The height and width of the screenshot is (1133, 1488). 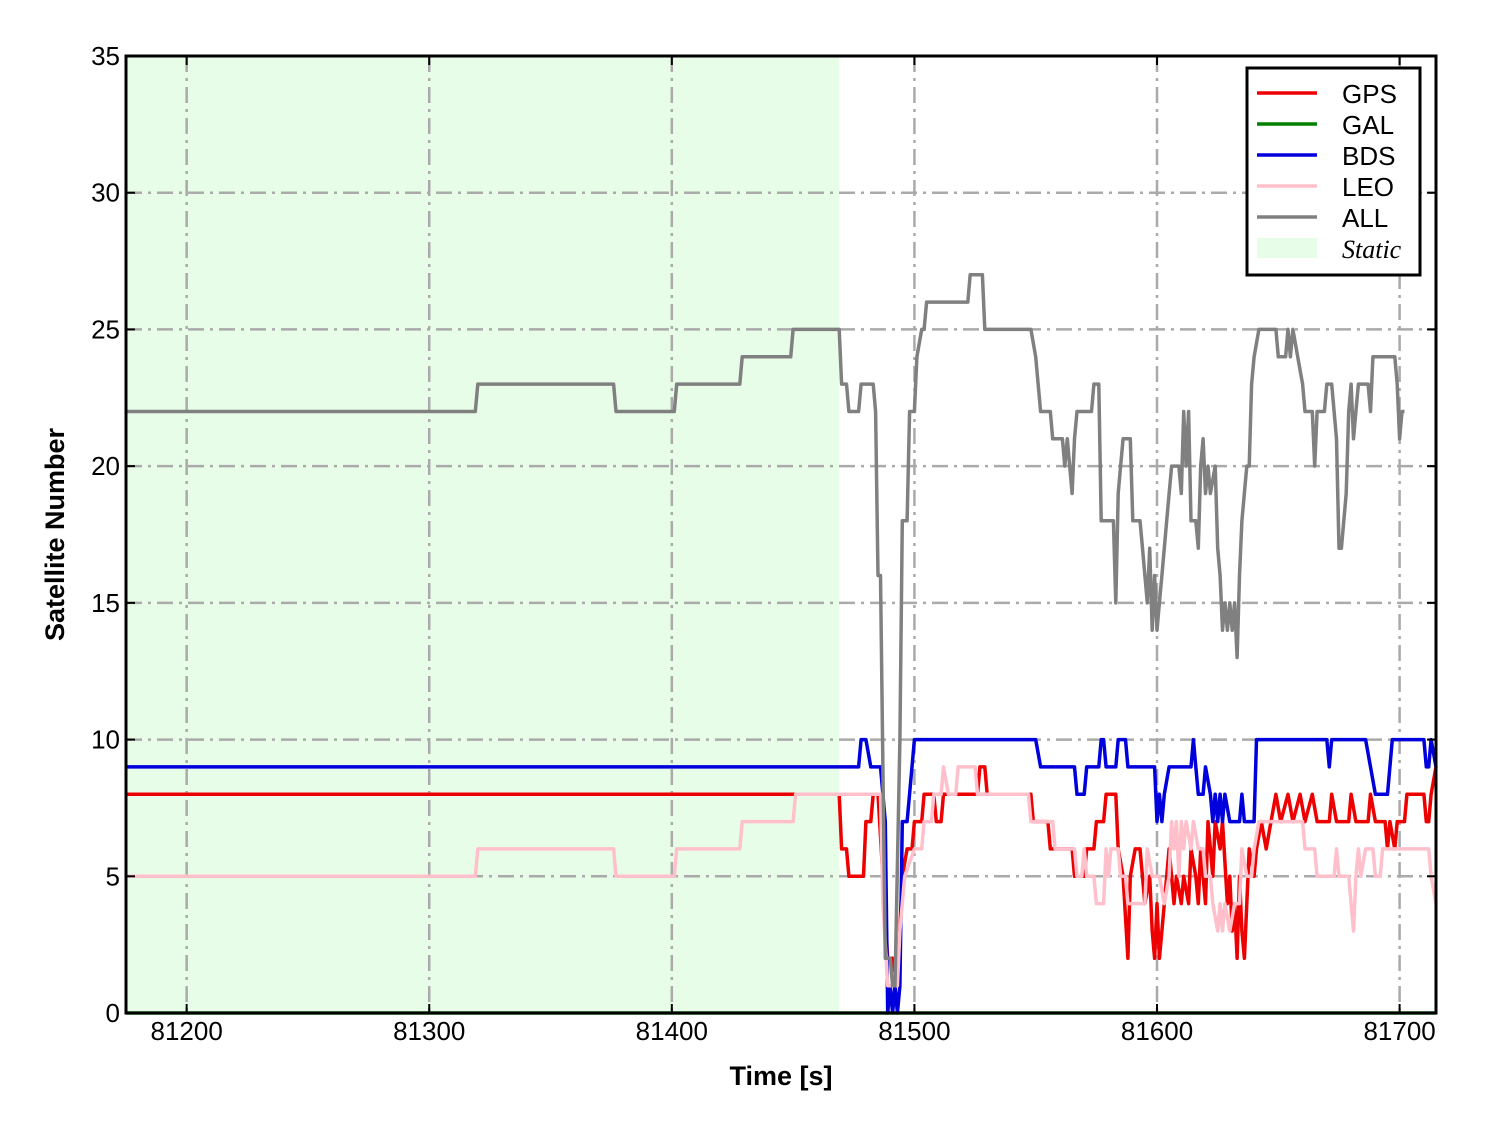 What do you see at coordinates (186, 1031) in the screenshot?
I see `x-tick-label: 81200` at bounding box center [186, 1031].